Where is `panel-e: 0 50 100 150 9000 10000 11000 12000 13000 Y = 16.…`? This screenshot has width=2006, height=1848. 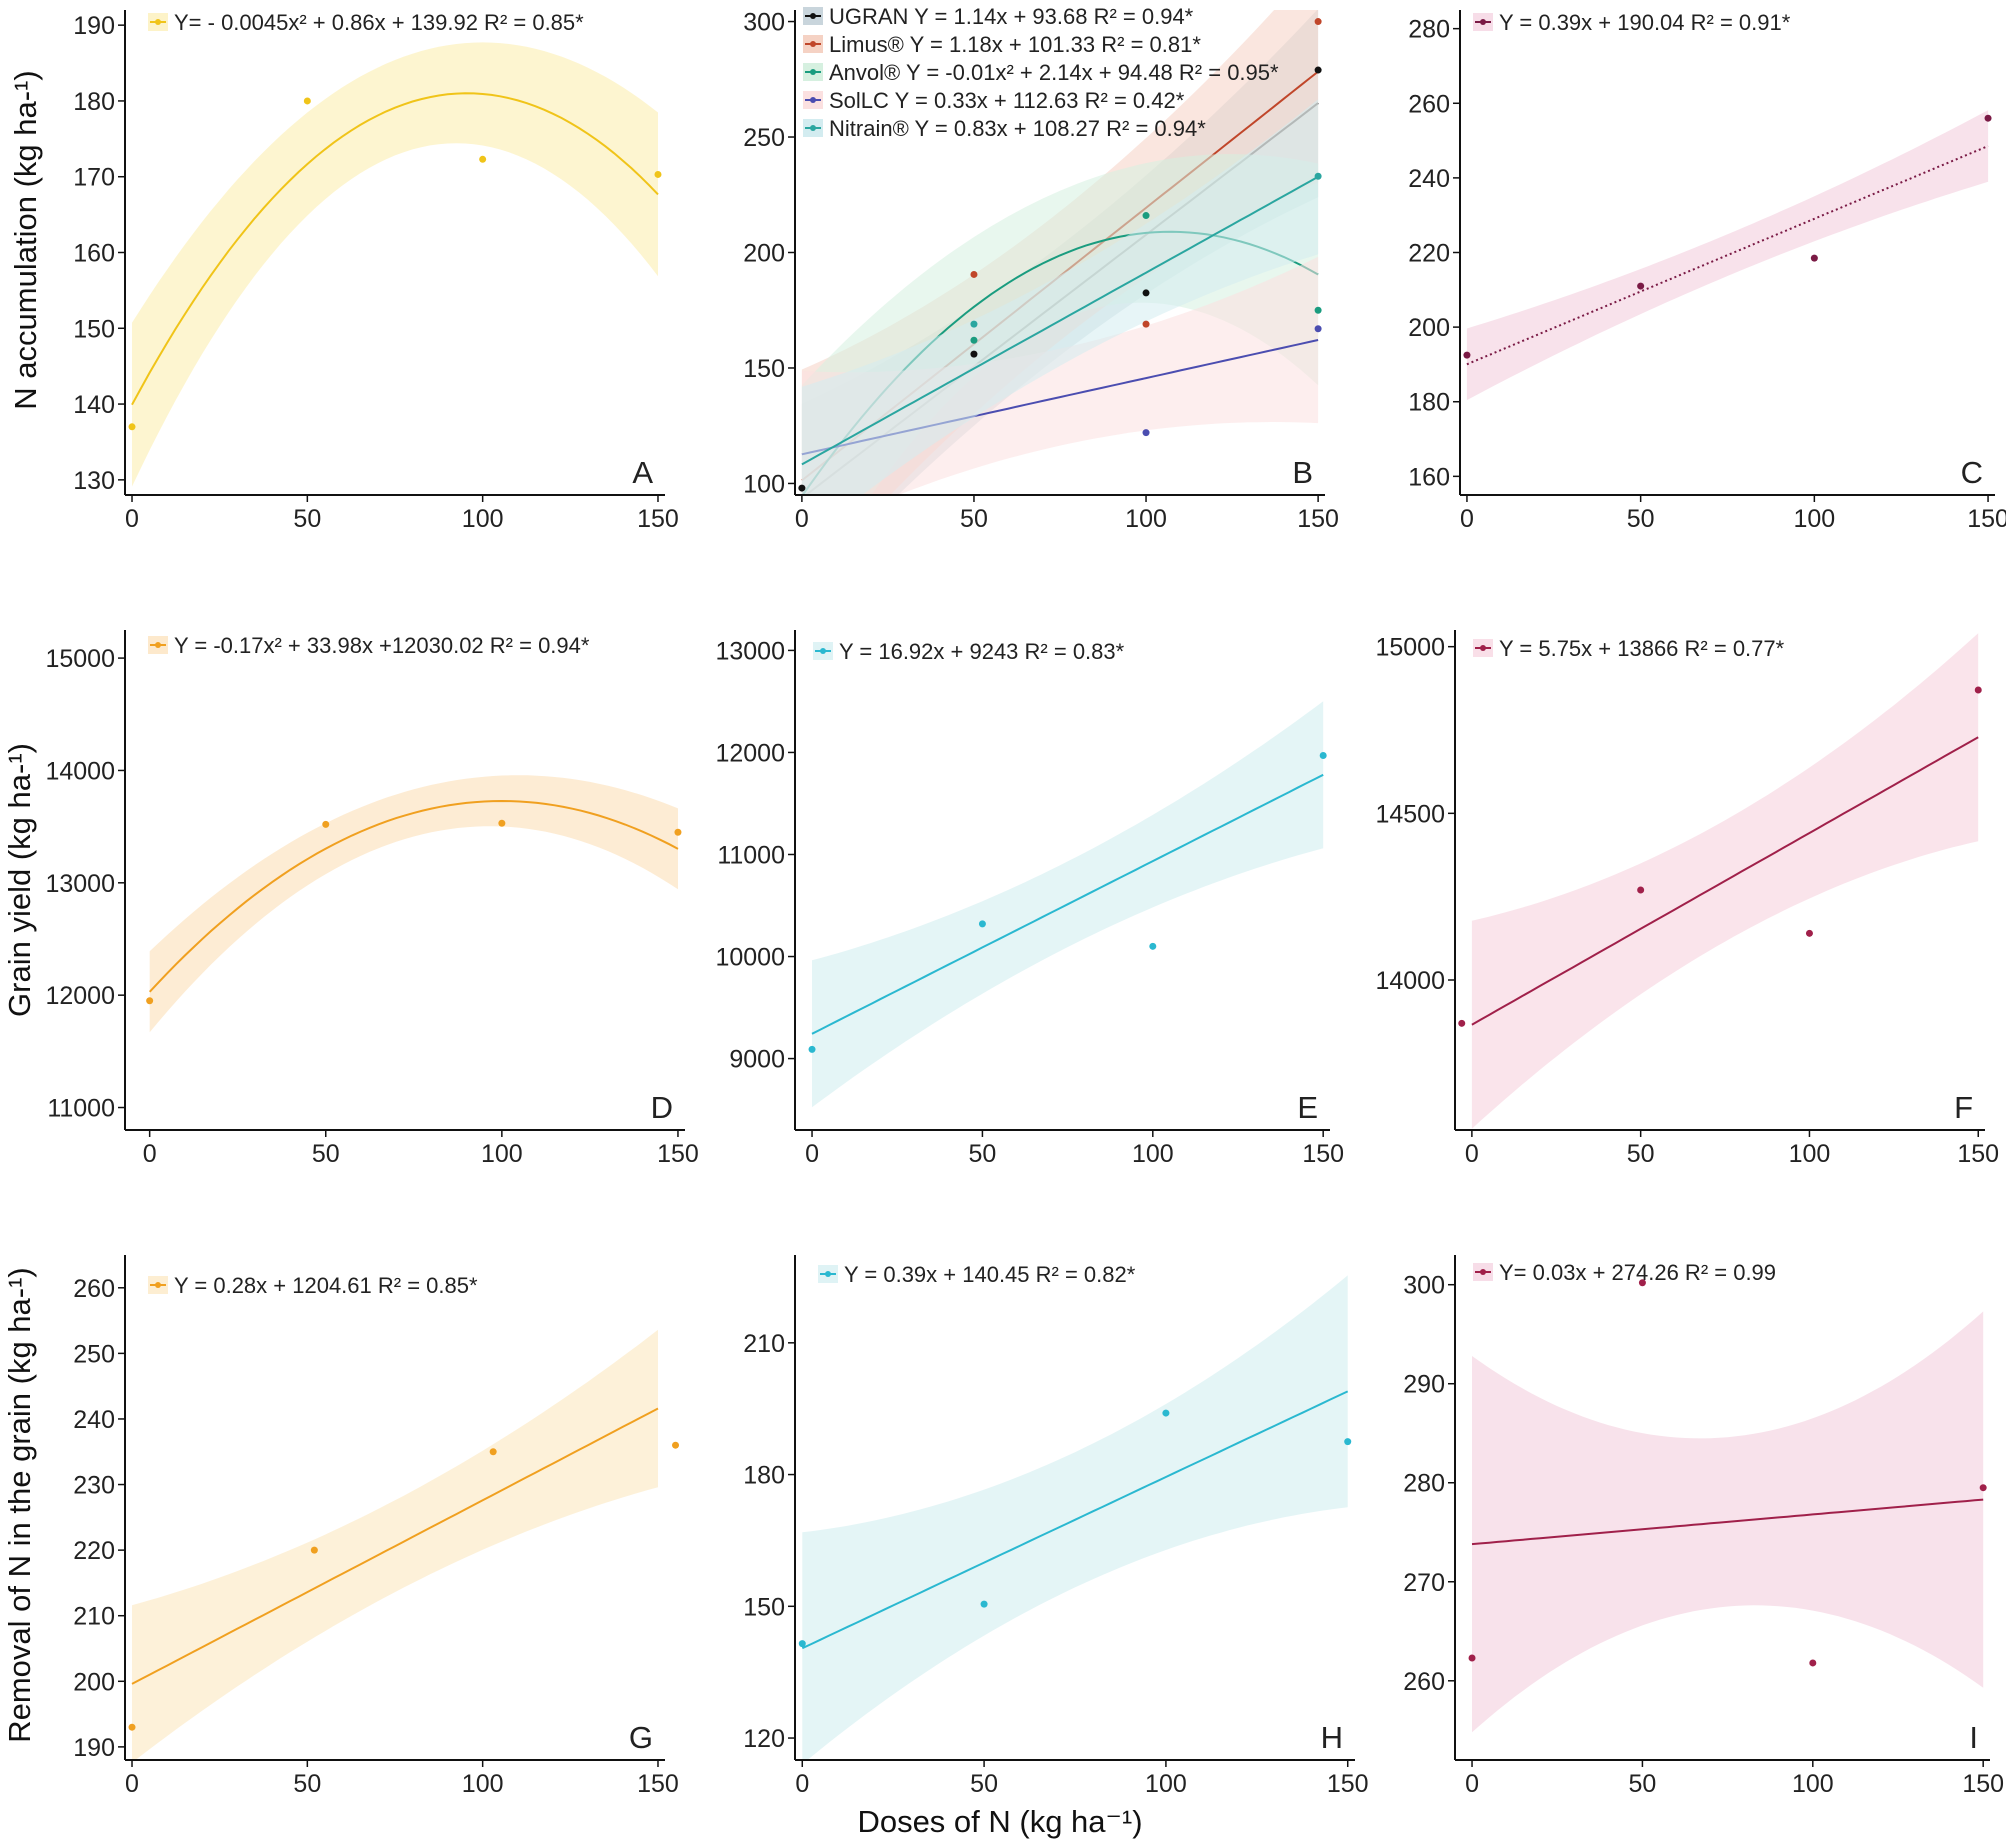 panel-e: 0 50 100 150 9000 10000 11000 12000 13000 Y = 16.… is located at coordinates (1029, 899).